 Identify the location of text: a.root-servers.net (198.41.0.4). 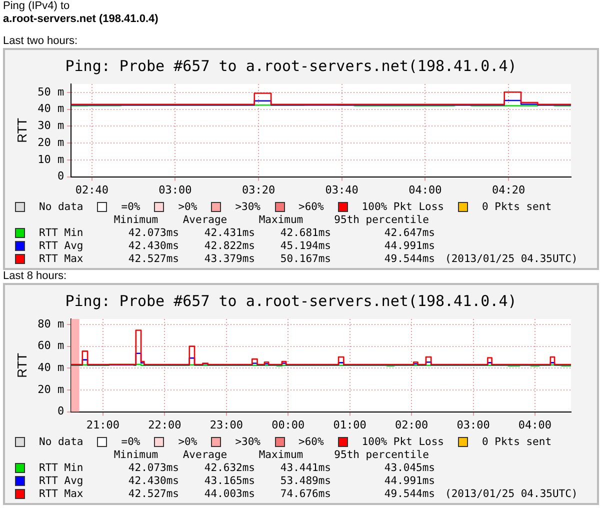
(81, 19).